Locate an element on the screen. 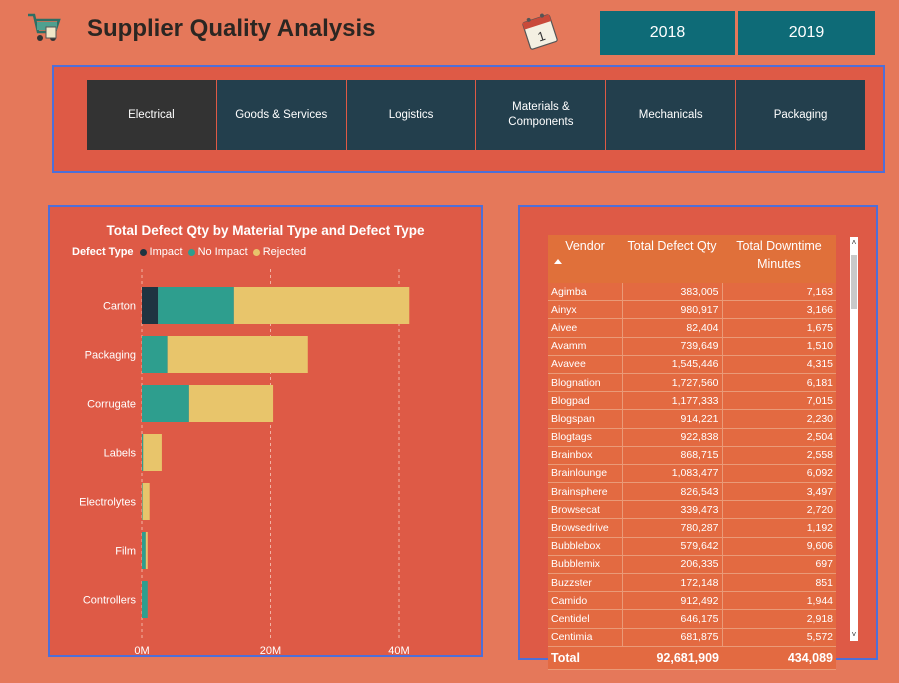 Image resolution: width=899 pixels, height=683 pixels. bar-no-impact-carton is located at coordinates (196, 305).